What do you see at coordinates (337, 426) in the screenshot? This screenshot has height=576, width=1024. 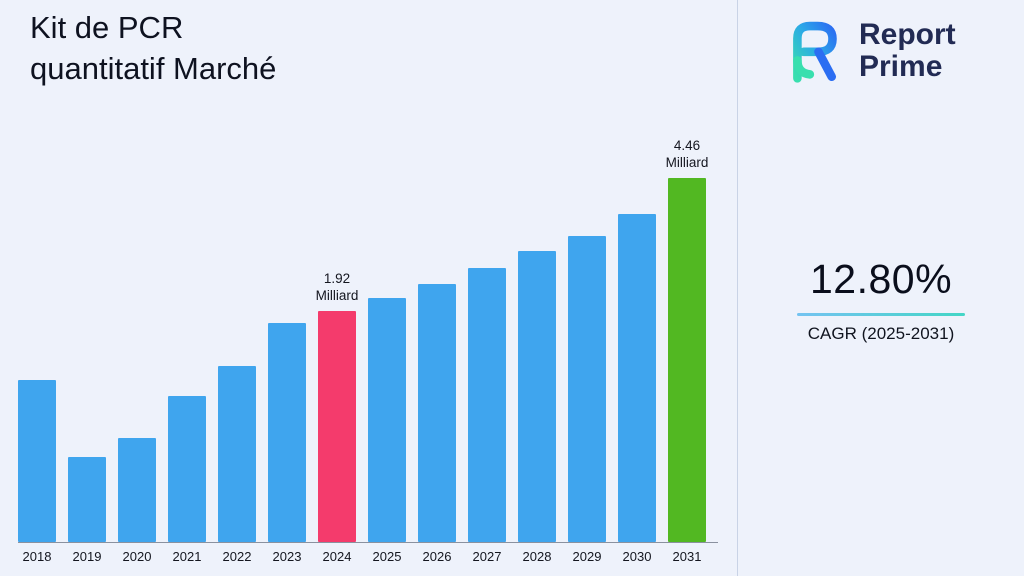 I see `bar-2024` at bounding box center [337, 426].